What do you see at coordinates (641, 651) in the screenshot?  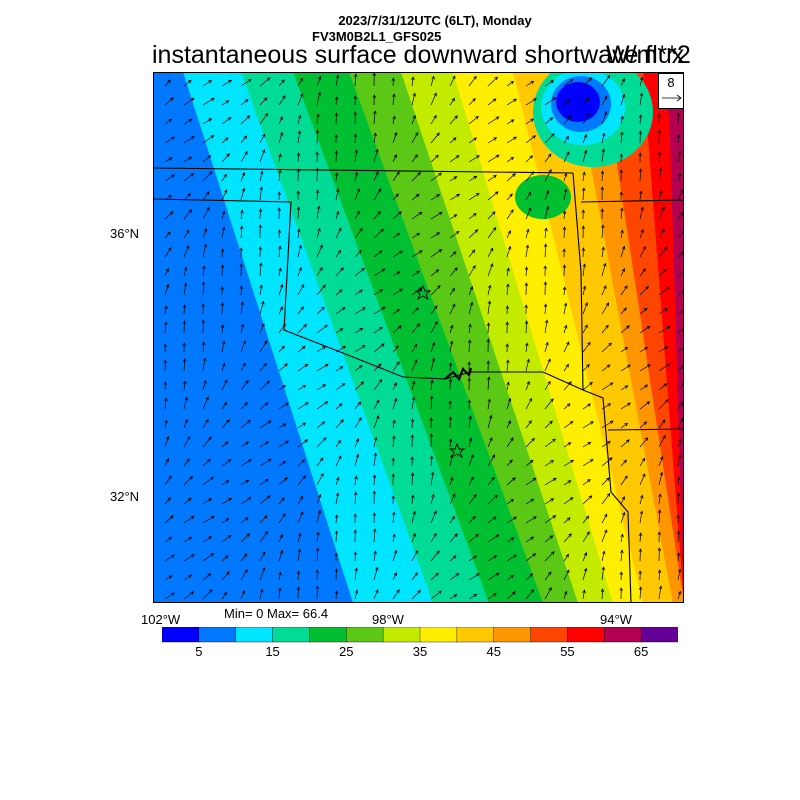 I see `colorbar-tick-label: 65` at bounding box center [641, 651].